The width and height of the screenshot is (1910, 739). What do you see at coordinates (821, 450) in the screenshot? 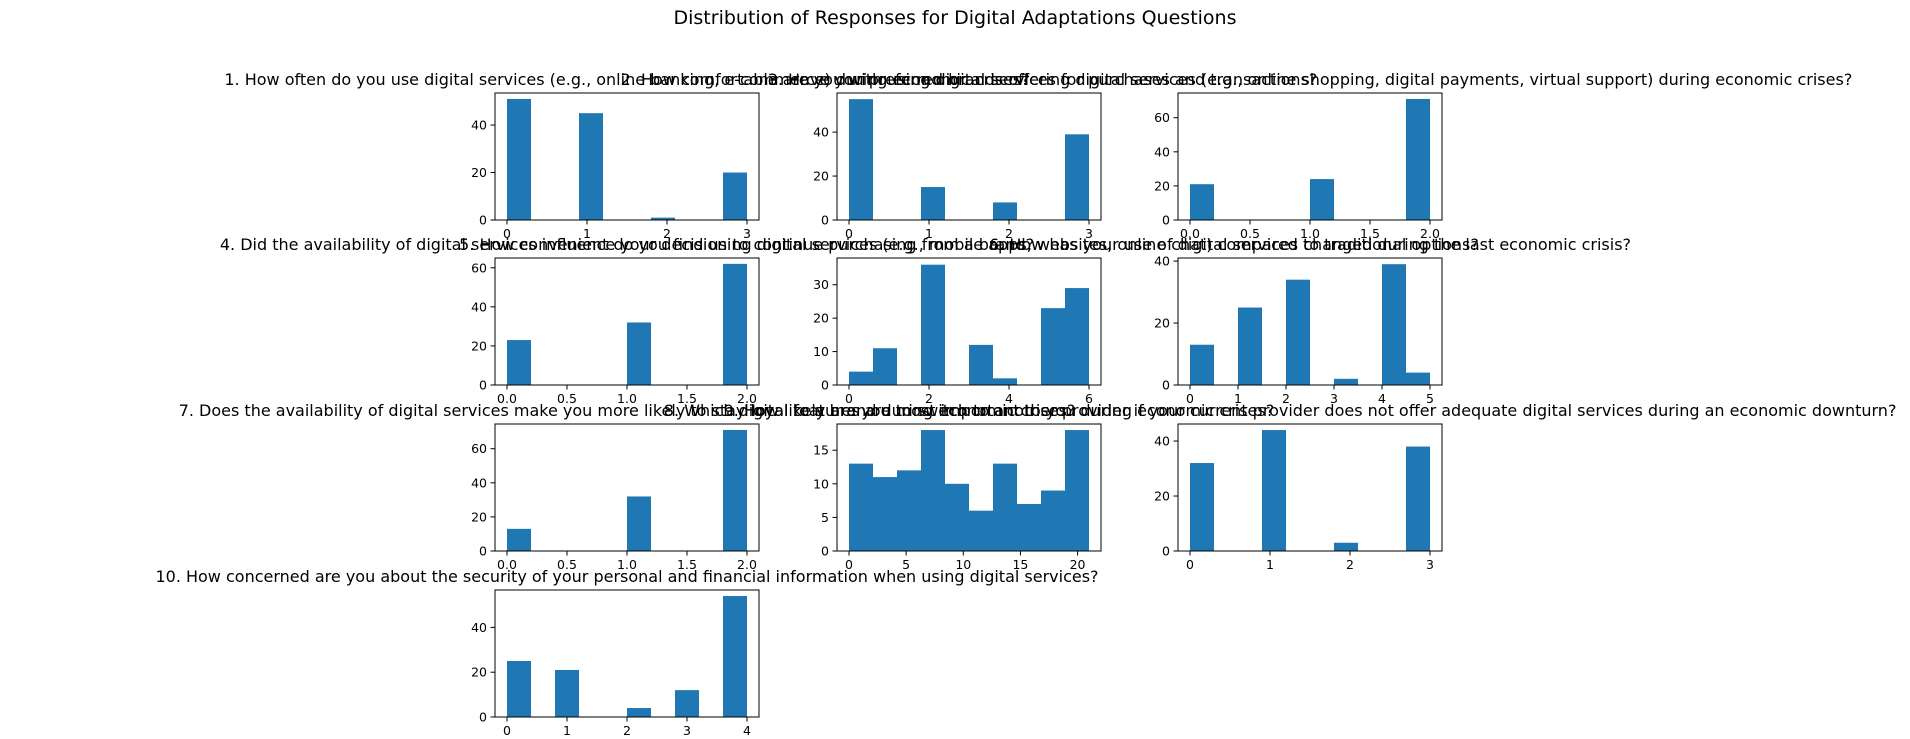
I see `y-tick-label: 15` at bounding box center [821, 450].